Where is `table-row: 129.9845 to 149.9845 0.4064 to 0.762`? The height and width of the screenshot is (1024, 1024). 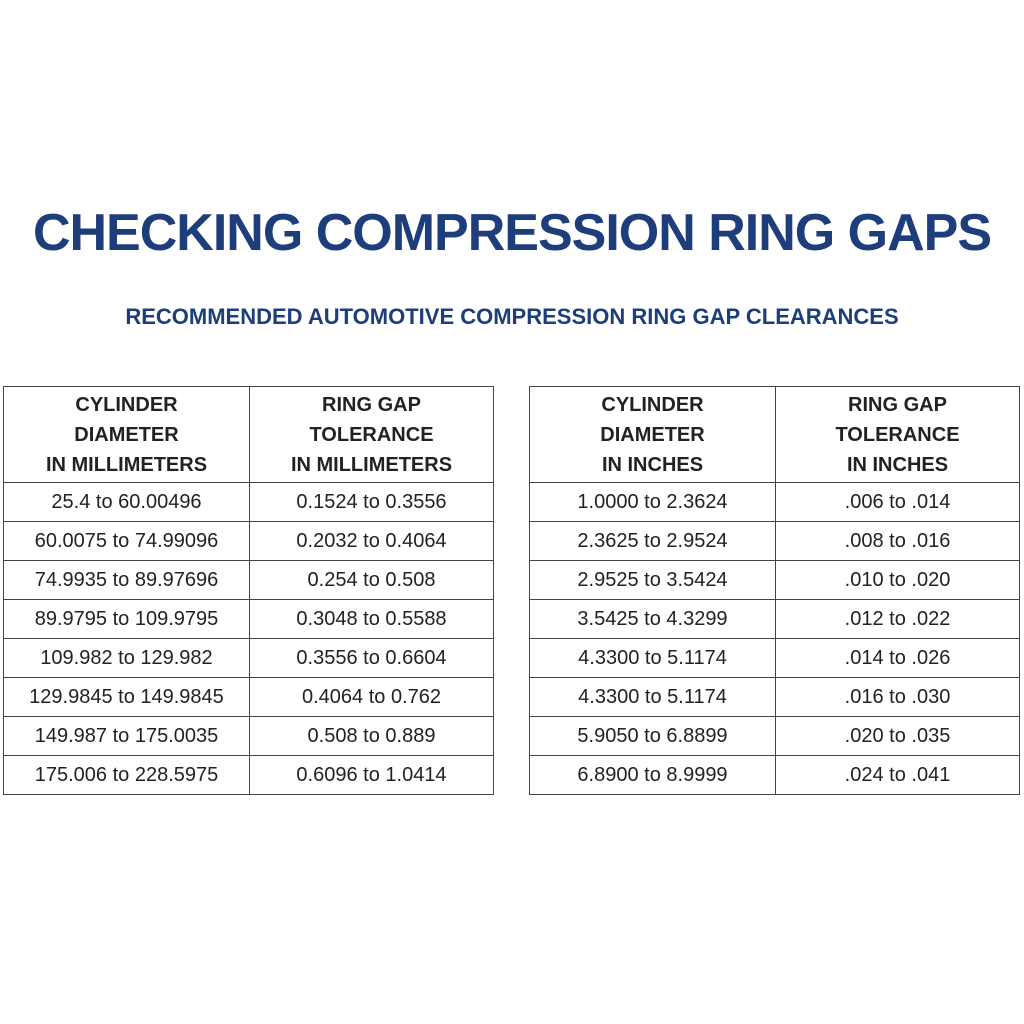 table-row: 129.9845 to 149.9845 0.4064 to 0.762 is located at coordinates (248, 697).